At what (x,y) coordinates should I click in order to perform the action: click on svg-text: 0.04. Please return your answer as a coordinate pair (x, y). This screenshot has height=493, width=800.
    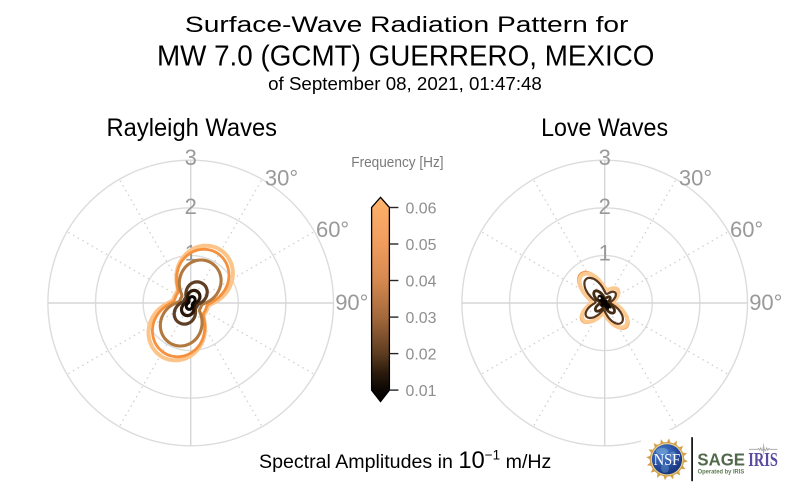
    Looking at the image, I should click on (421, 281).